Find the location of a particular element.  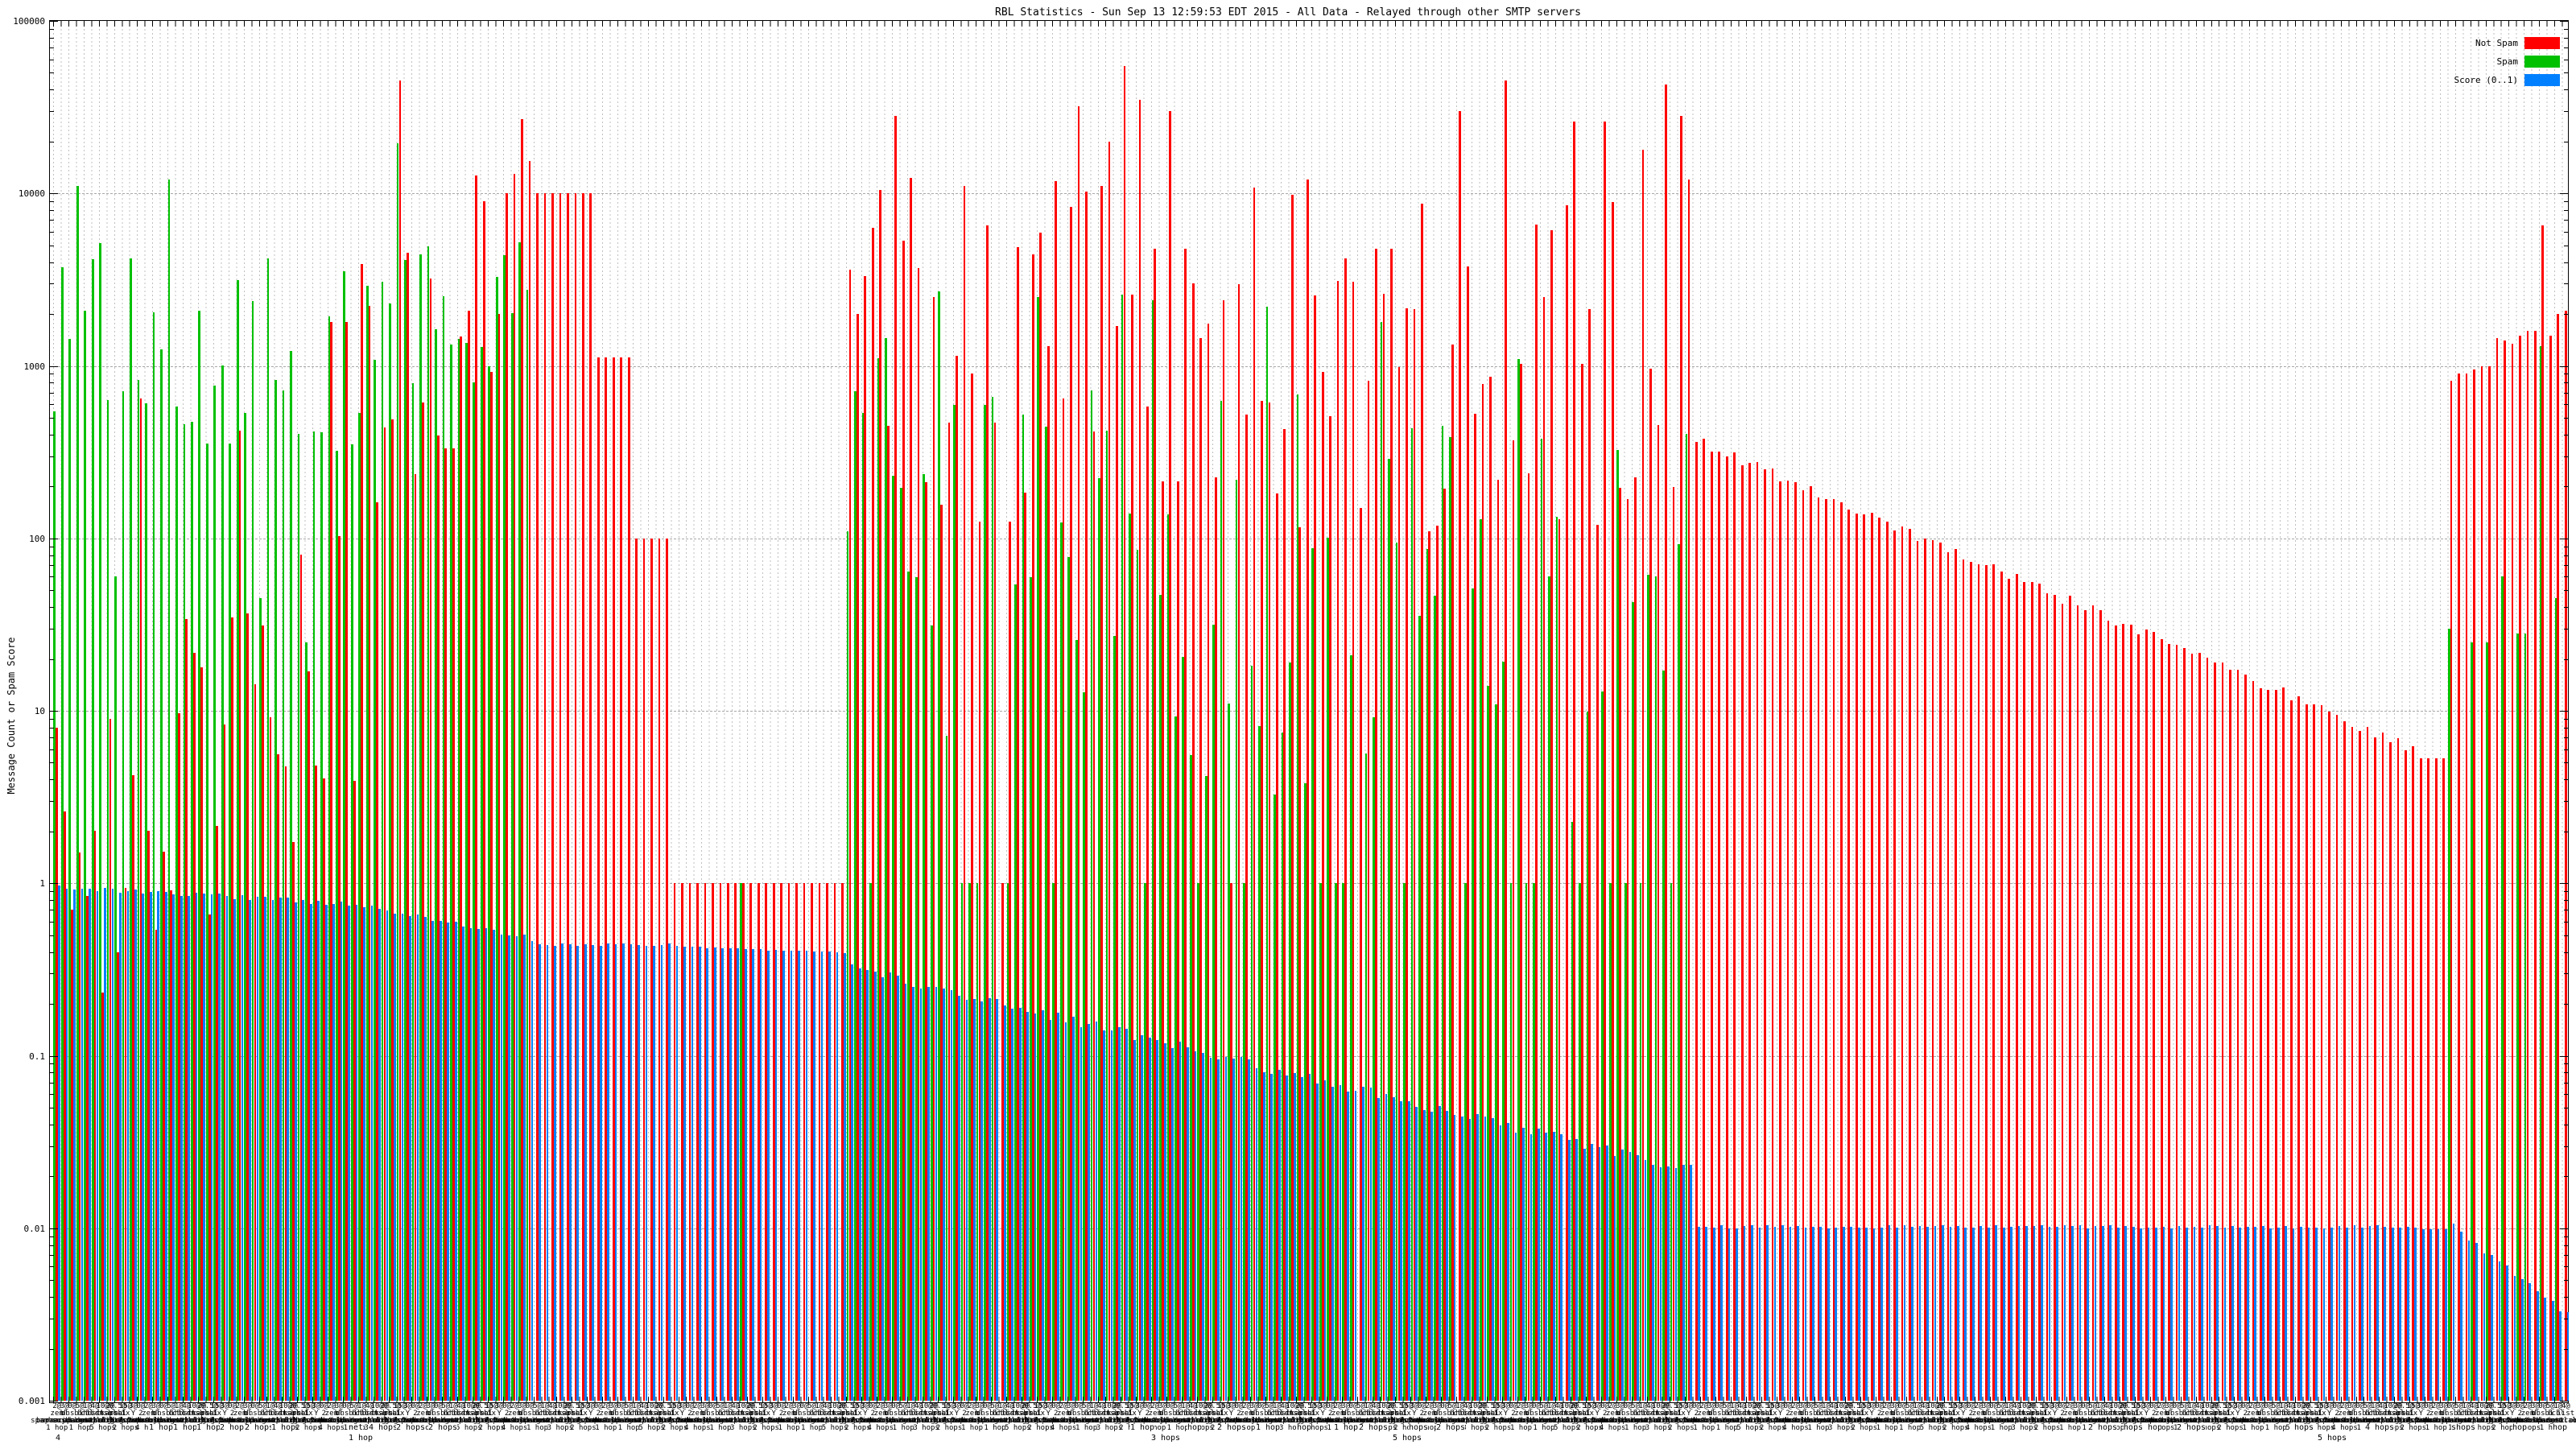

x-tick-domain: abuseat.org is located at coordinates (1094, 1421).